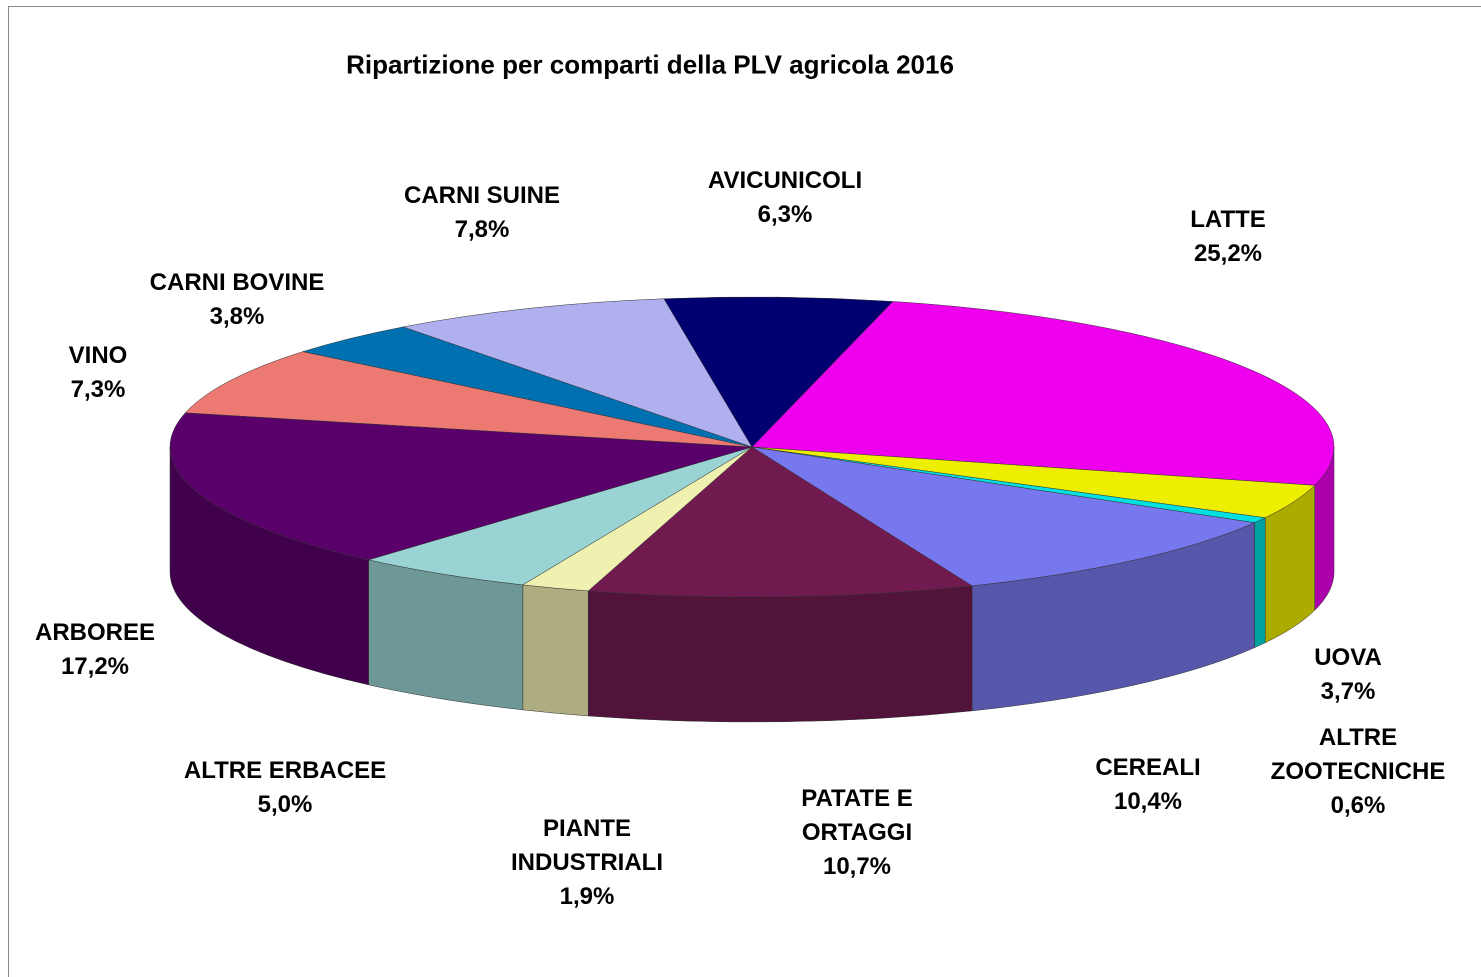  I want to click on value-label: 25,2%, so click(1228, 253).